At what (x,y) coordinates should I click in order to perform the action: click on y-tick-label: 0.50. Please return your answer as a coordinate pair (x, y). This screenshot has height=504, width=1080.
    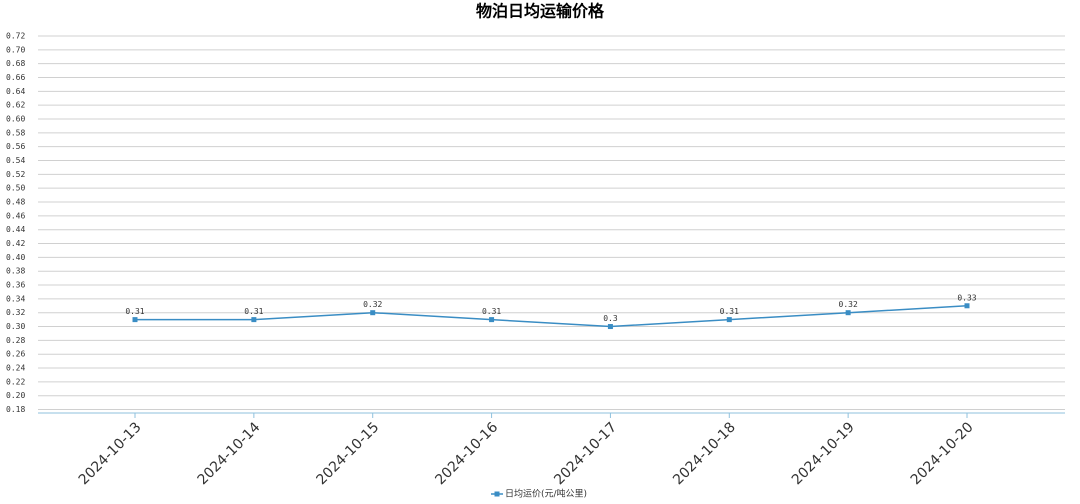
    Looking at the image, I should click on (15, 188).